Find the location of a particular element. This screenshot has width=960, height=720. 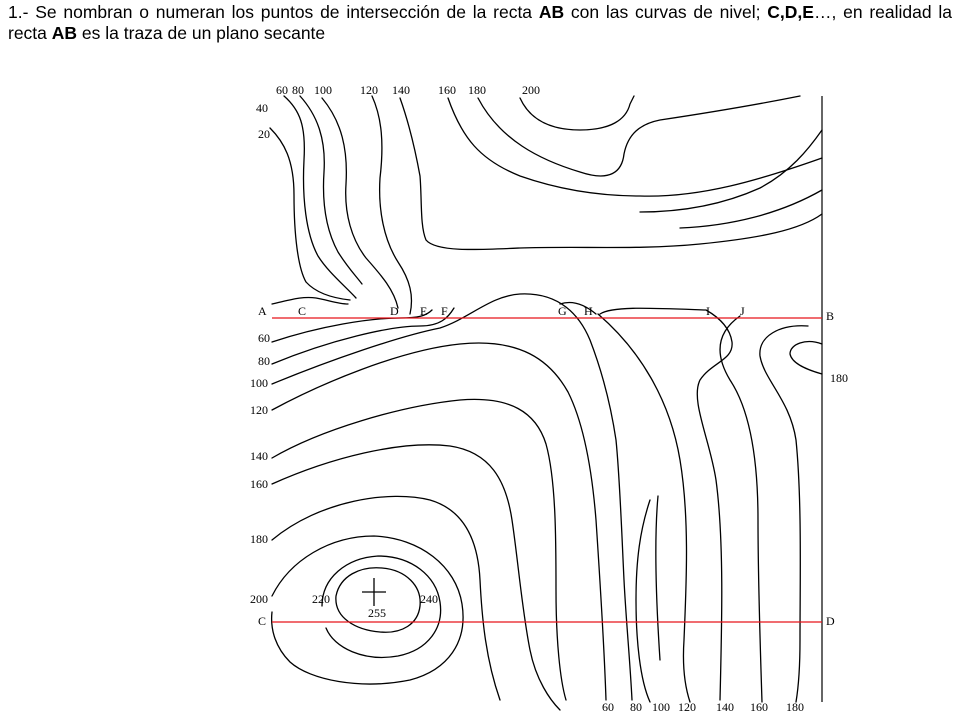

contour-180-left is located at coordinates (386, 598).